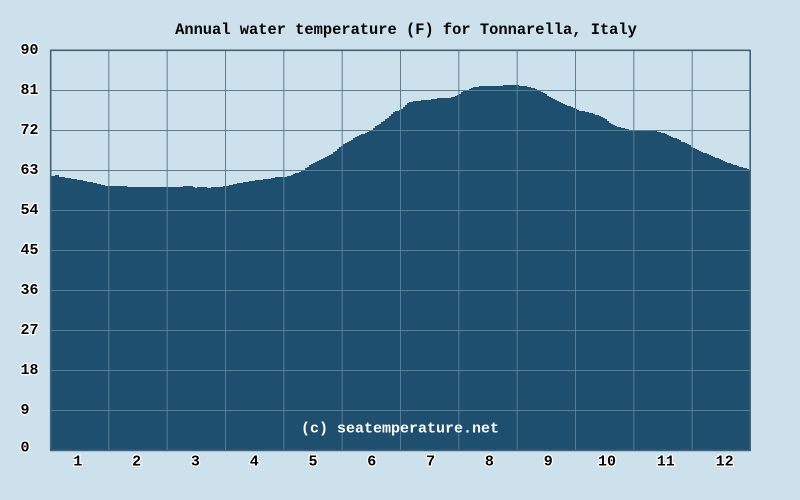 This screenshot has width=800, height=500. Describe the element at coordinates (489, 462) in the screenshot. I see `svg-text: 8` at that location.